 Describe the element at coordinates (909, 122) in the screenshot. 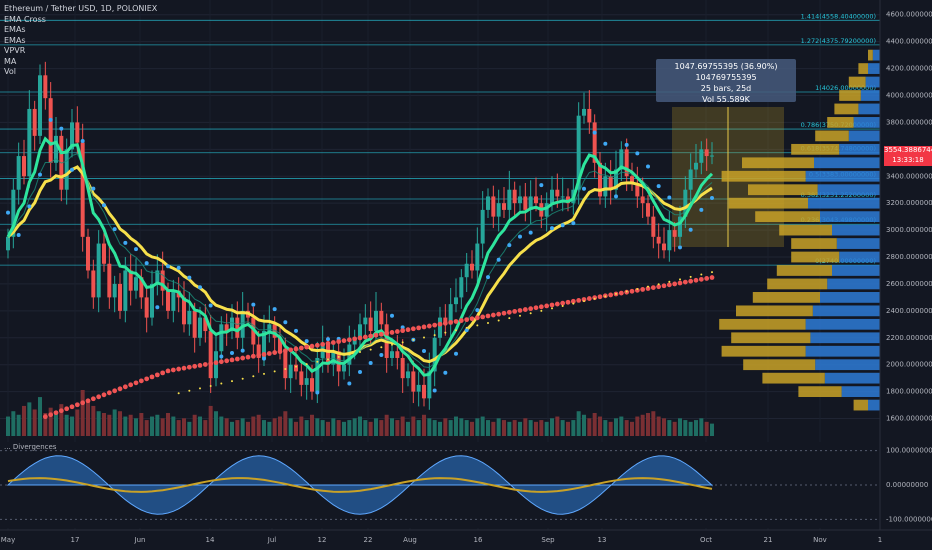

I see `y-tick-label: 3800.00000000` at that location.